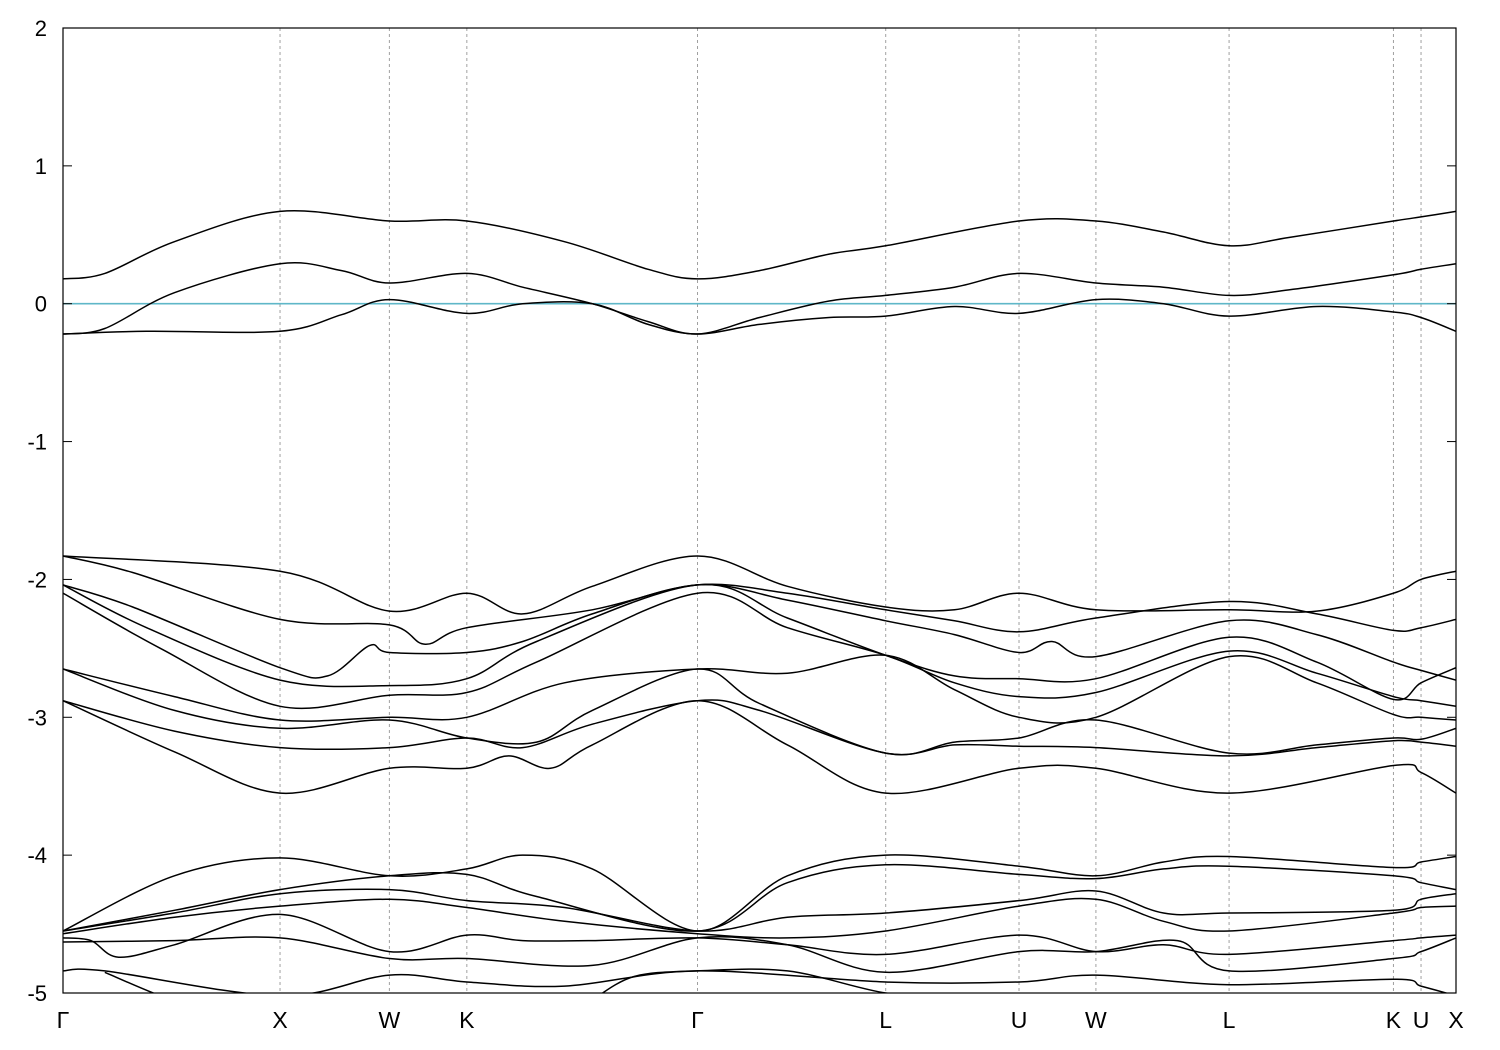 Image resolution: width=1500 pixels, height=1050 pixels. Describe the element at coordinates (41, 28) in the screenshot. I see `y-tick-label: 2` at that location.